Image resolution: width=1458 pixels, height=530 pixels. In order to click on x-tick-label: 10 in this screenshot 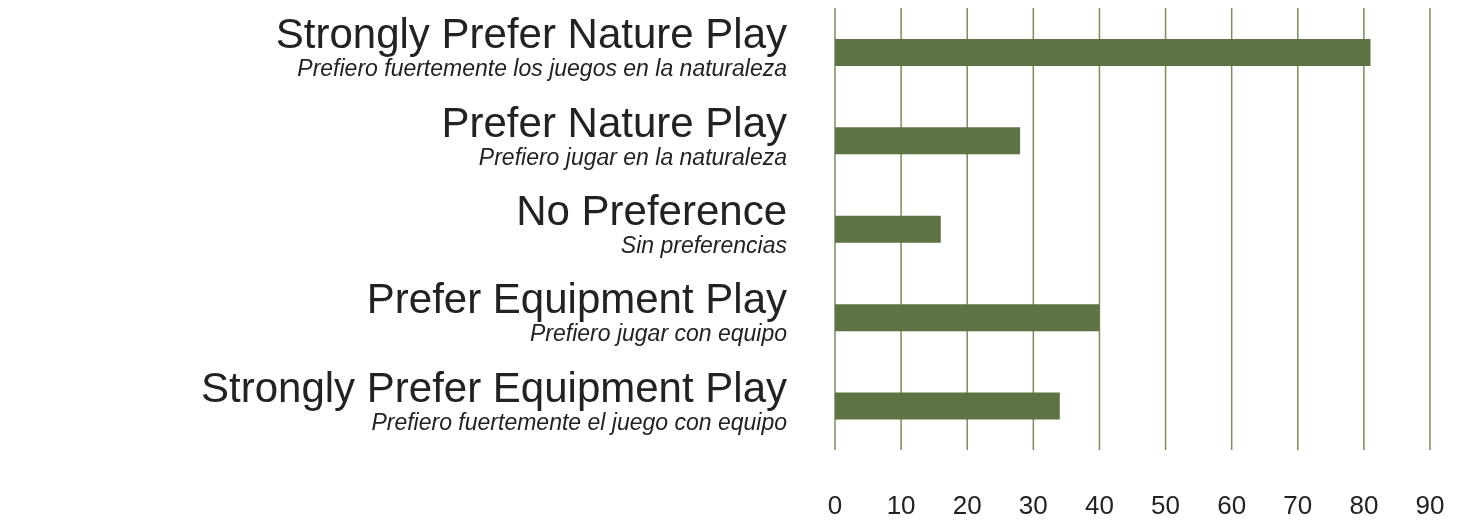, I will do `click(901, 505)`.